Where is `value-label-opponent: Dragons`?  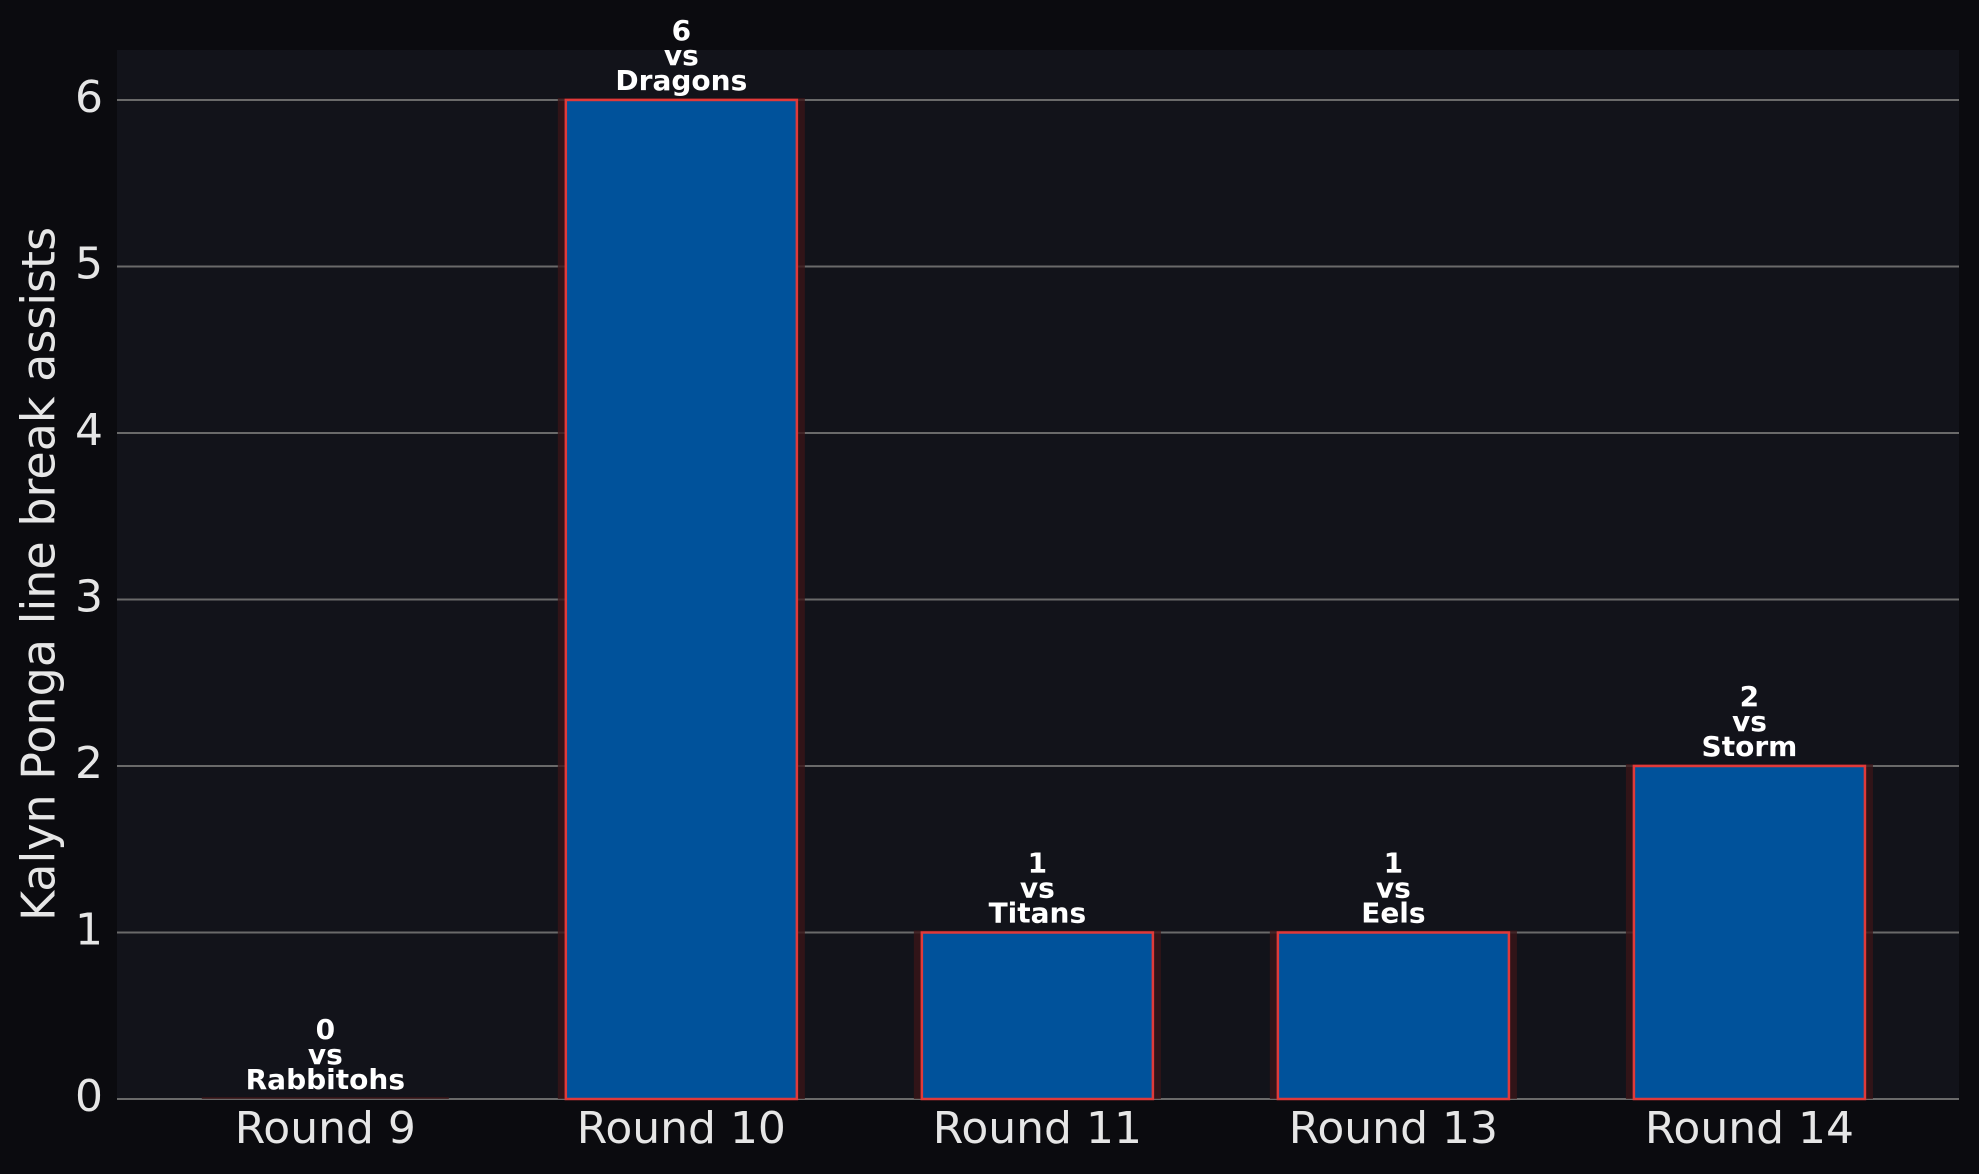
value-label-opponent: Dragons is located at coordinates (681, 80).